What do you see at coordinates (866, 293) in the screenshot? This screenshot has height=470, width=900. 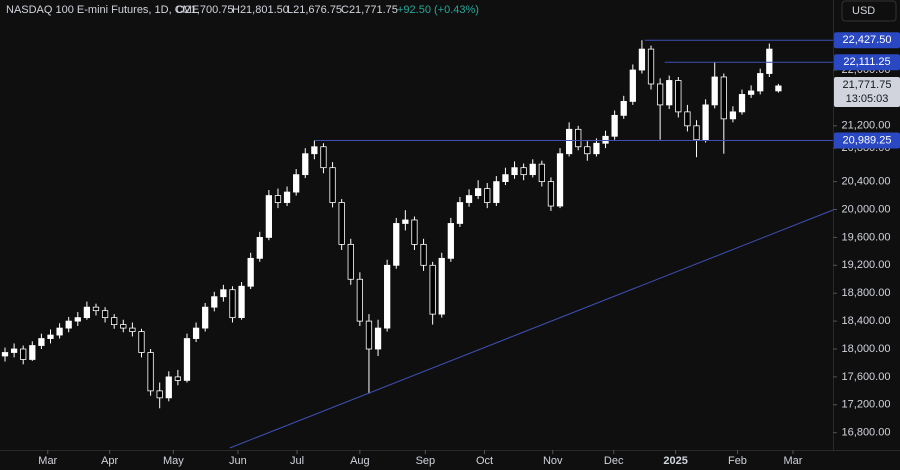 I see `y-tick-label: 18,800.00` at bounding box center [866, 293].